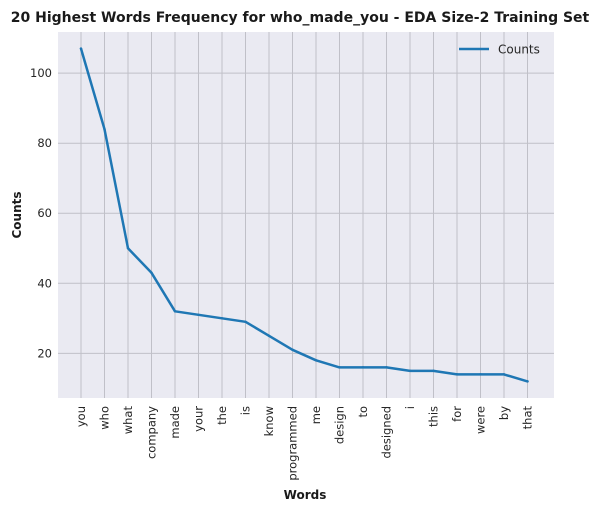  I want to click on x-tick-label: designed, so click(387, 432).